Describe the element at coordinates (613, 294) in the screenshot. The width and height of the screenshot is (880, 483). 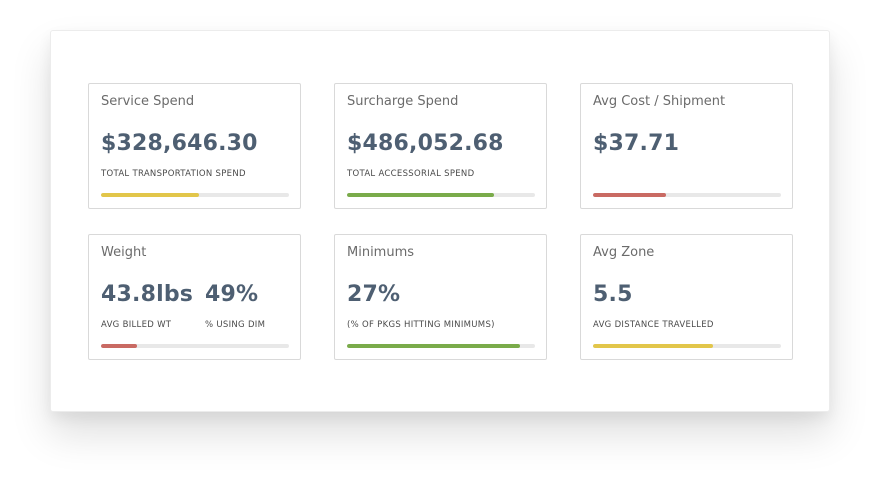
I see `metric-value: 5.5` at that location.